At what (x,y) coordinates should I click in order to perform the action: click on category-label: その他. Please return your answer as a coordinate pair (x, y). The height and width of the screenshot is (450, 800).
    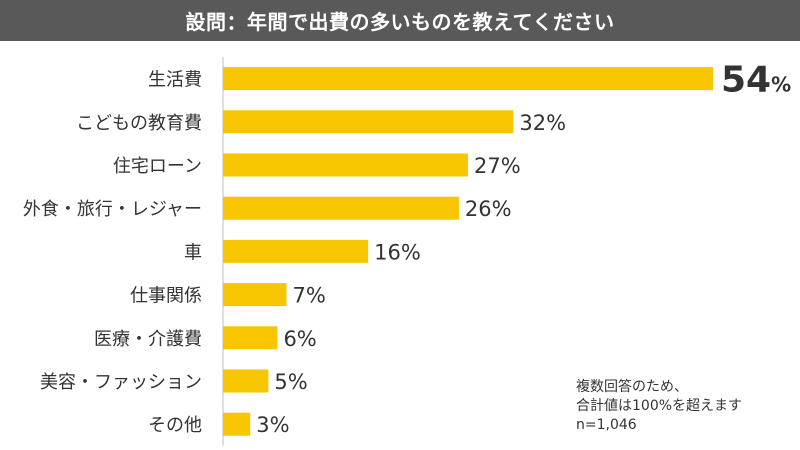
    Looking at the image, I should click on (175, 425).